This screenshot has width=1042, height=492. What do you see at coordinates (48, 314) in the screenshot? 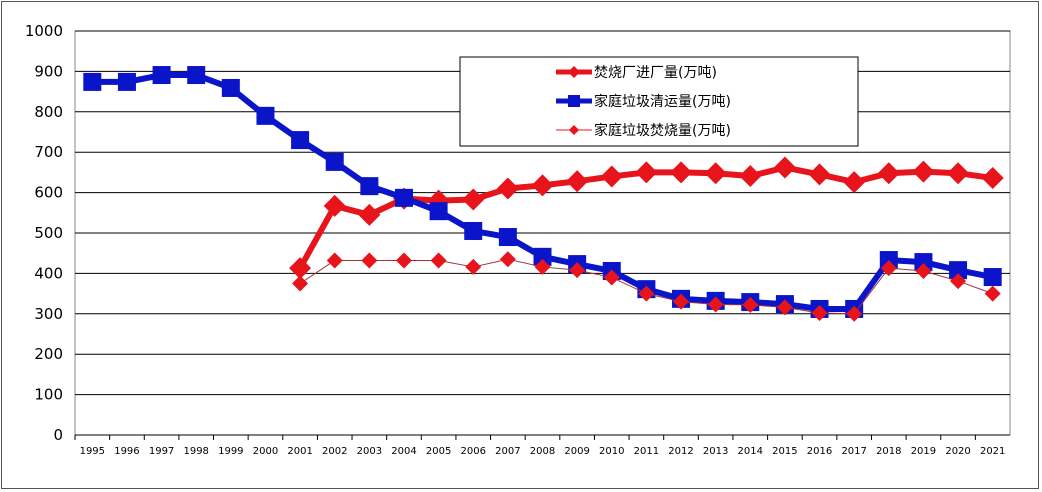
I see `y-tick-label: 300` at bounding box center [48, 314].